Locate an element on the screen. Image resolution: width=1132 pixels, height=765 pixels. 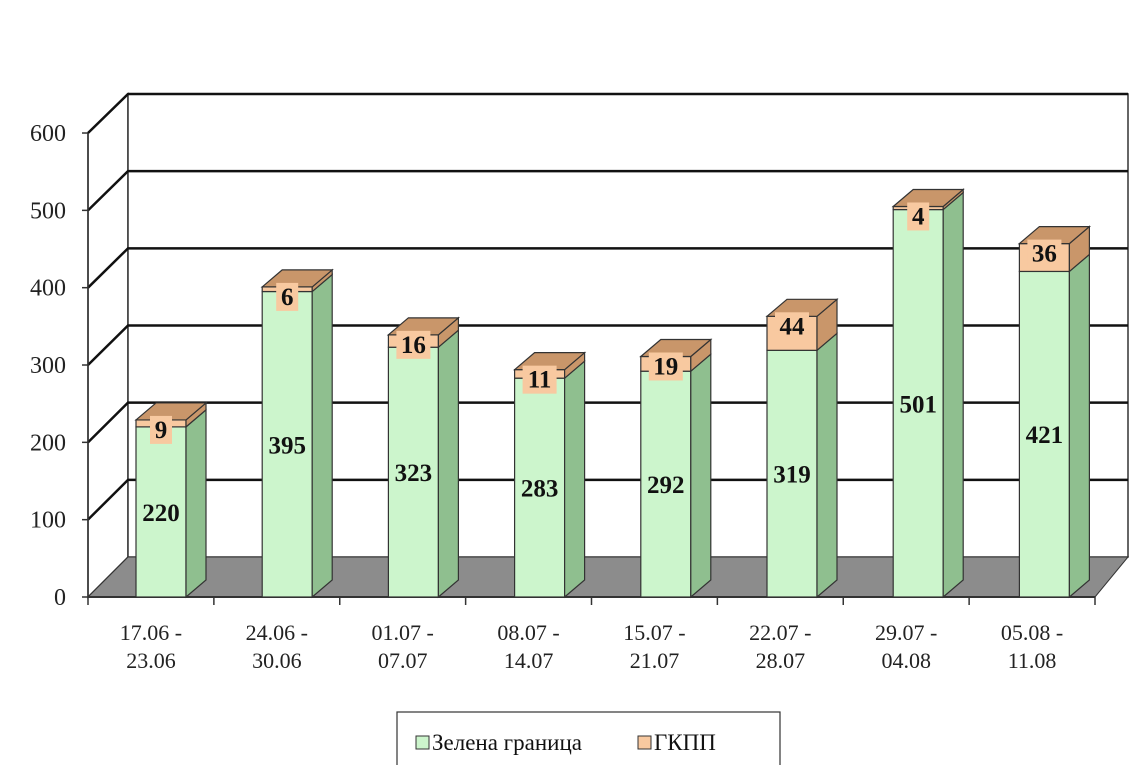
data-label-orange: 11 is located at coordinates (540, 380).